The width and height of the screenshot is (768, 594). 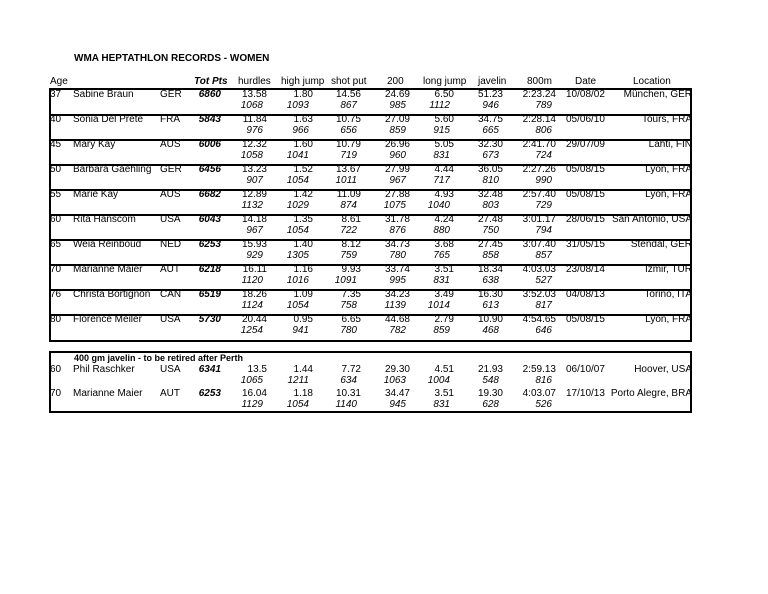 I want to click on page-title: WMA HEPTATHLON RECORDS - WOMEN, so click(x=172, y=58).